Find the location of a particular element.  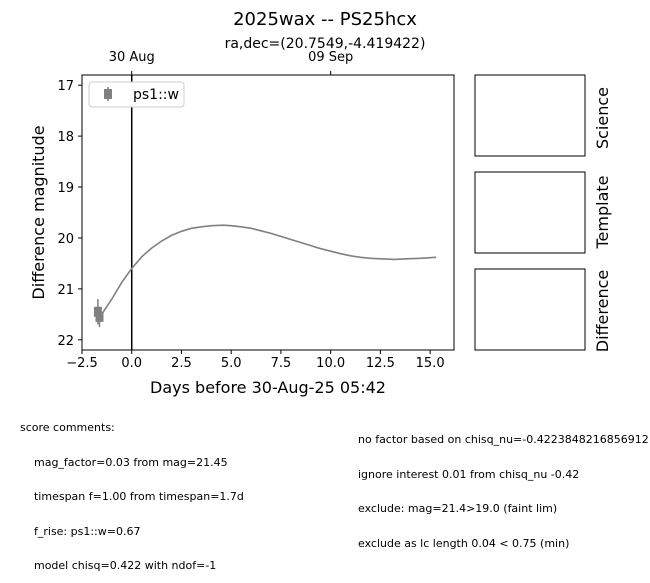

template-panel-label: Template is located at coordinates (602, 212).